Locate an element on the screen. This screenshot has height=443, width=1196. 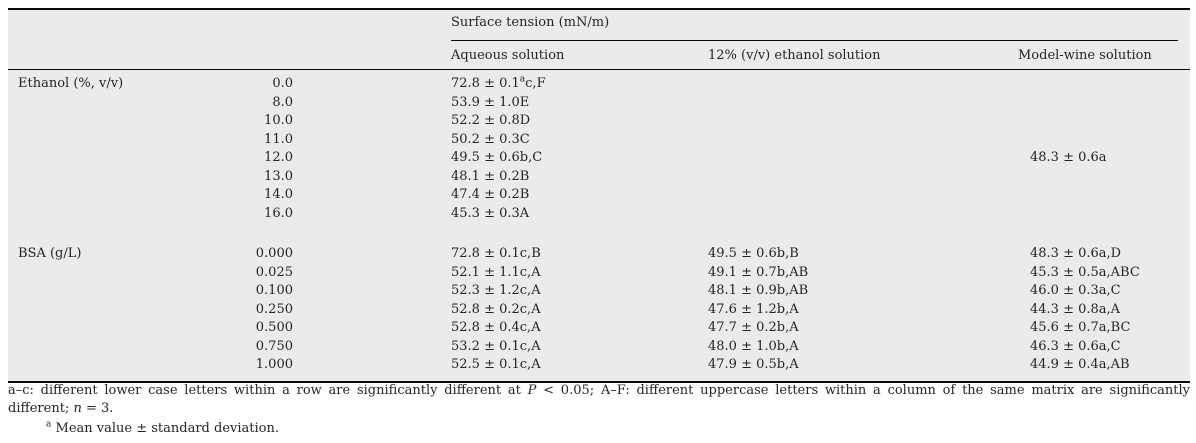
ethanol12-cell: 48.0 ± 1.0b,A is located at coordinates (753, 346).